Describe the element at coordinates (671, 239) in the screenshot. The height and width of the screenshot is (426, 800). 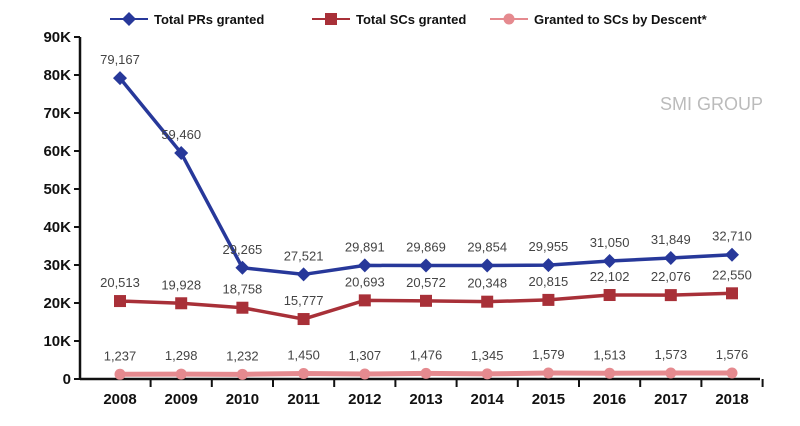
I see `data-label: 31,849` at that location.